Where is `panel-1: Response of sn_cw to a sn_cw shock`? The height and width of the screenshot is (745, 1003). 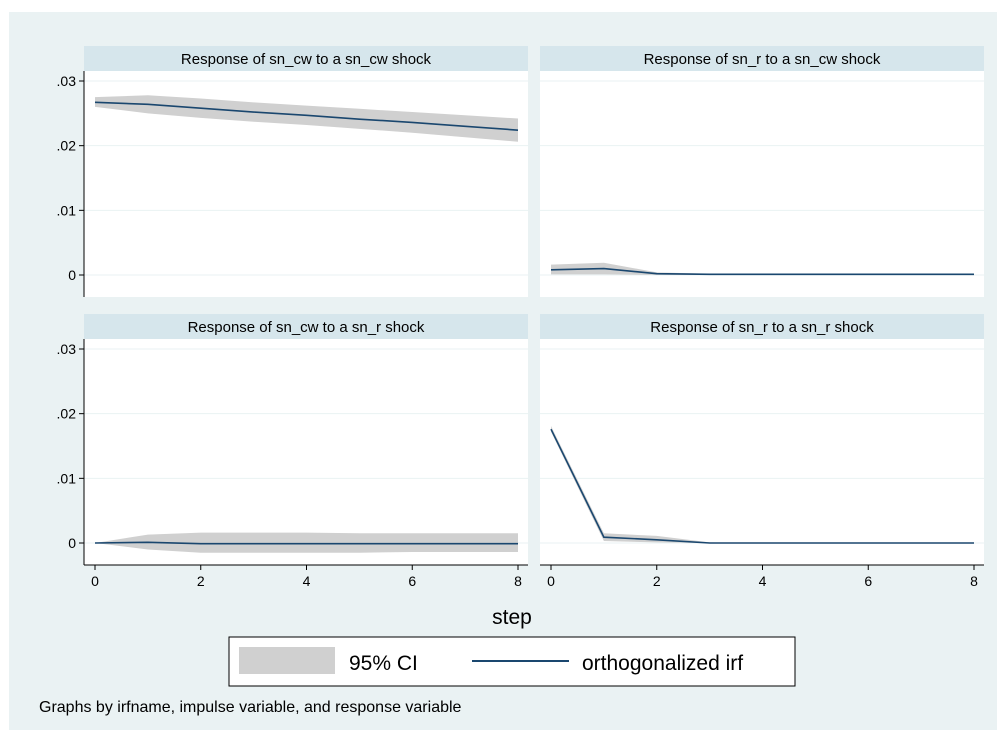
panel-1: Response of sn_cw to a sn_cw shock is located at coordinates (306, 171).